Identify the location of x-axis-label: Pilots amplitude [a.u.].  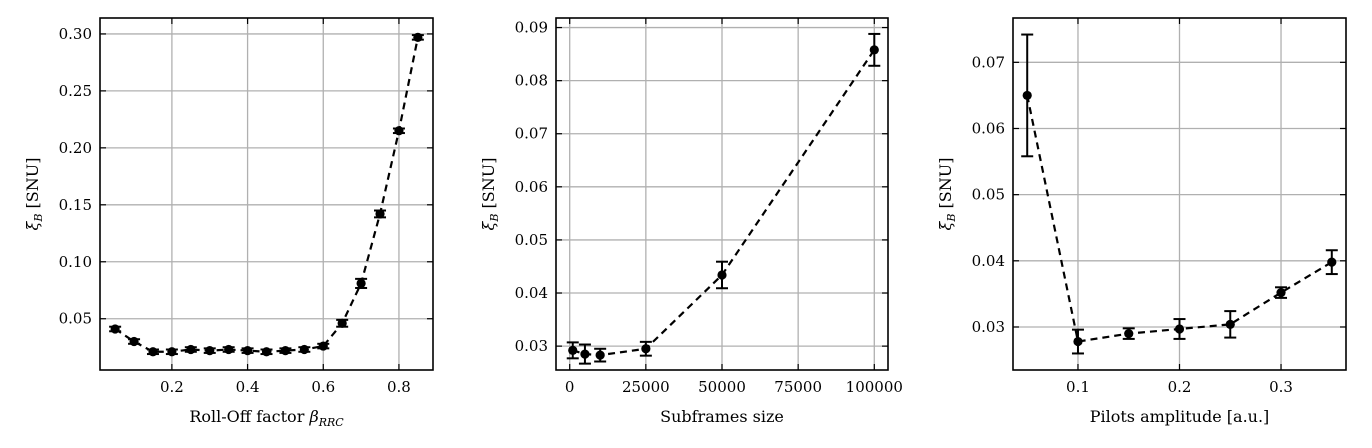
(1180, 416).